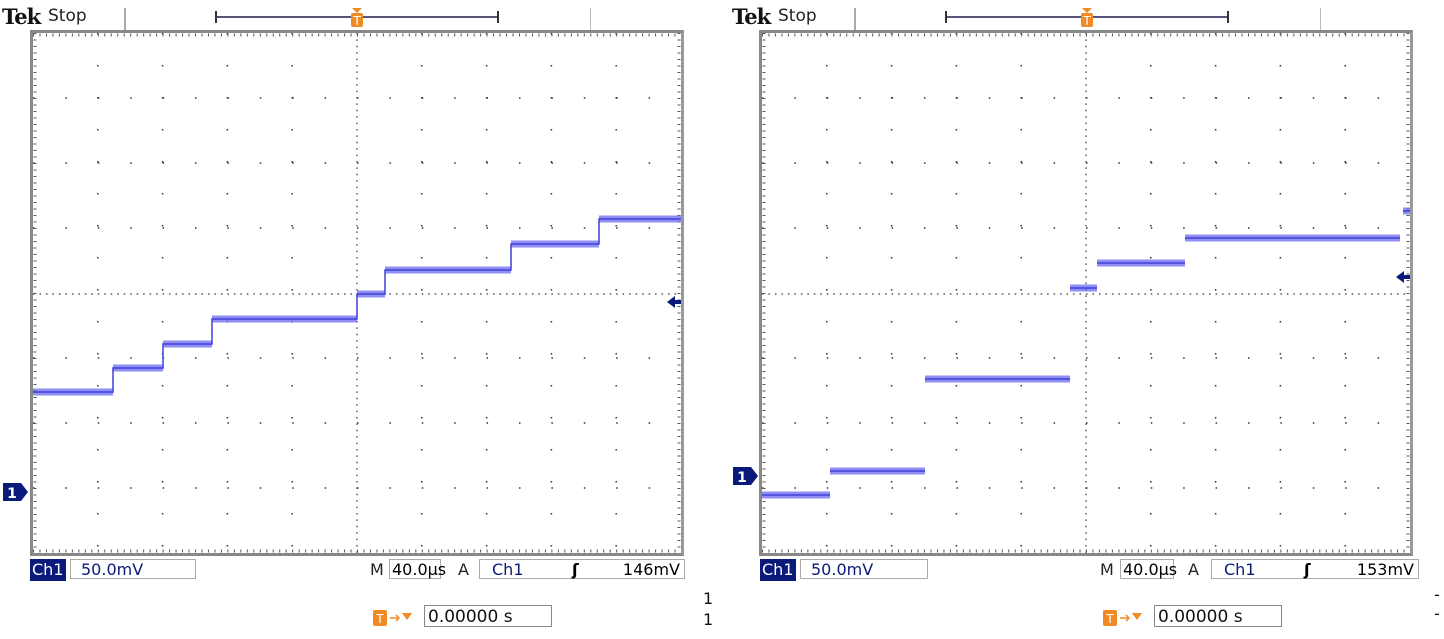  I want to click on trigger-readout: Ch1 ʃ 146mV, so click(582, 569).